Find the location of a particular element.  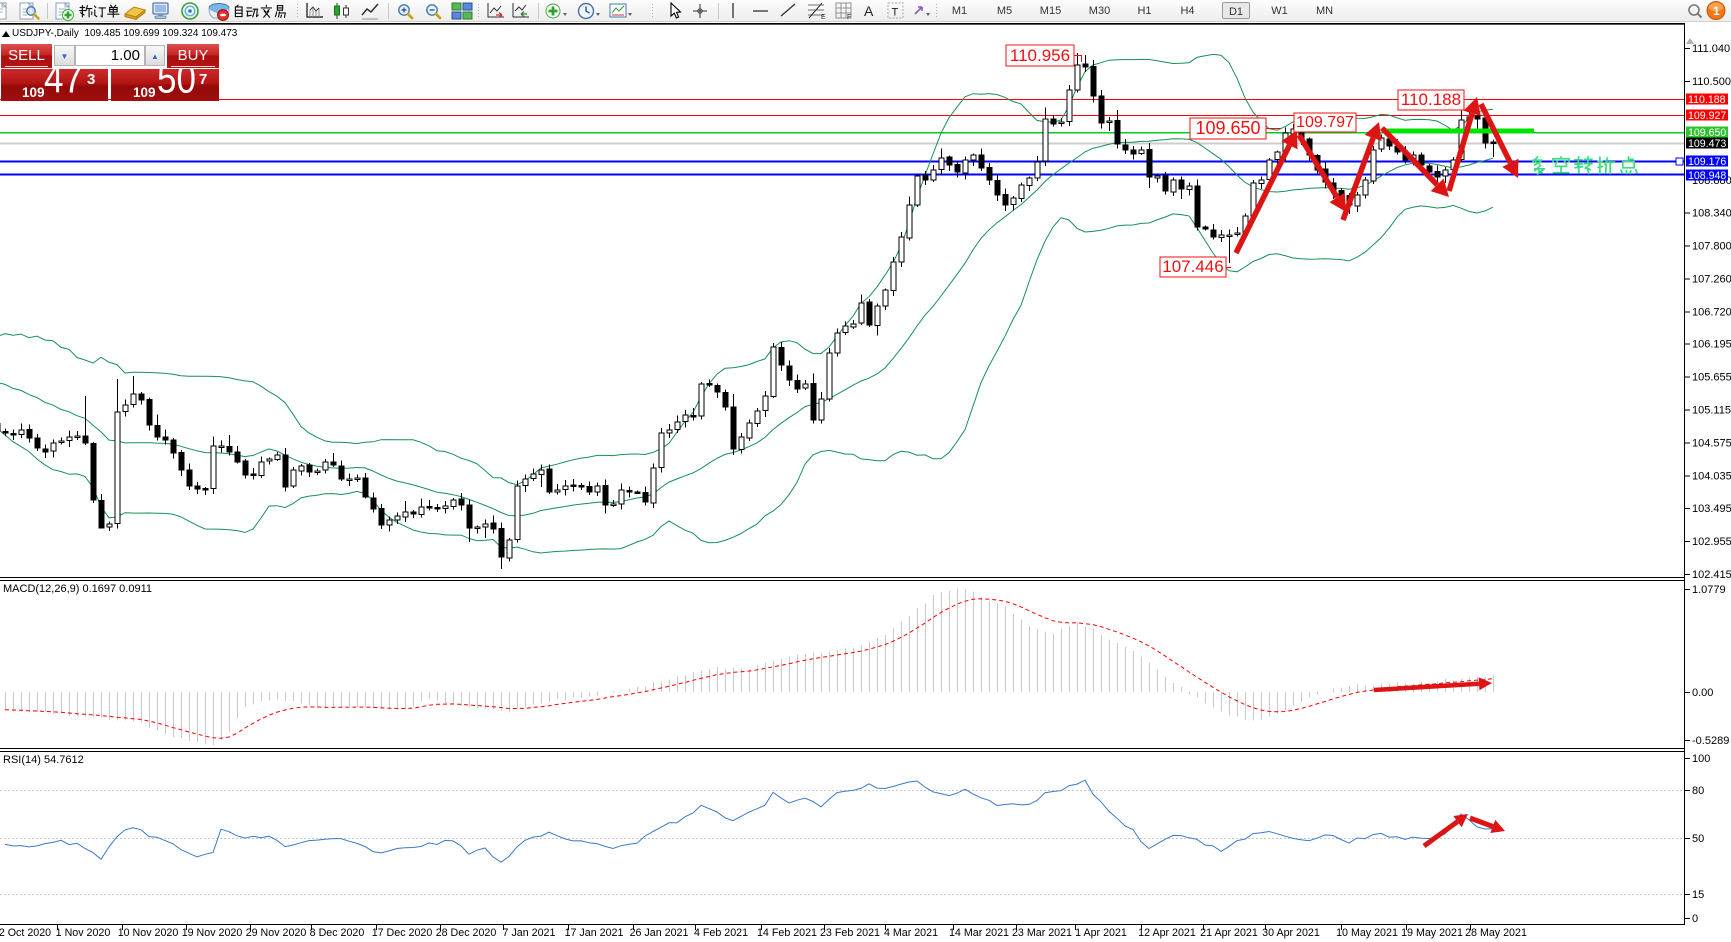

svg-text: 109.473 is located at coordinates (1707, 144).